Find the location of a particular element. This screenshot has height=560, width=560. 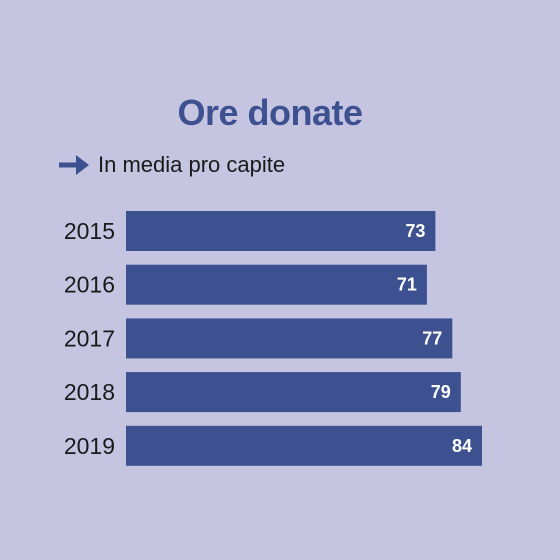

arrow-right-icon is located at coordinates (74, 165).